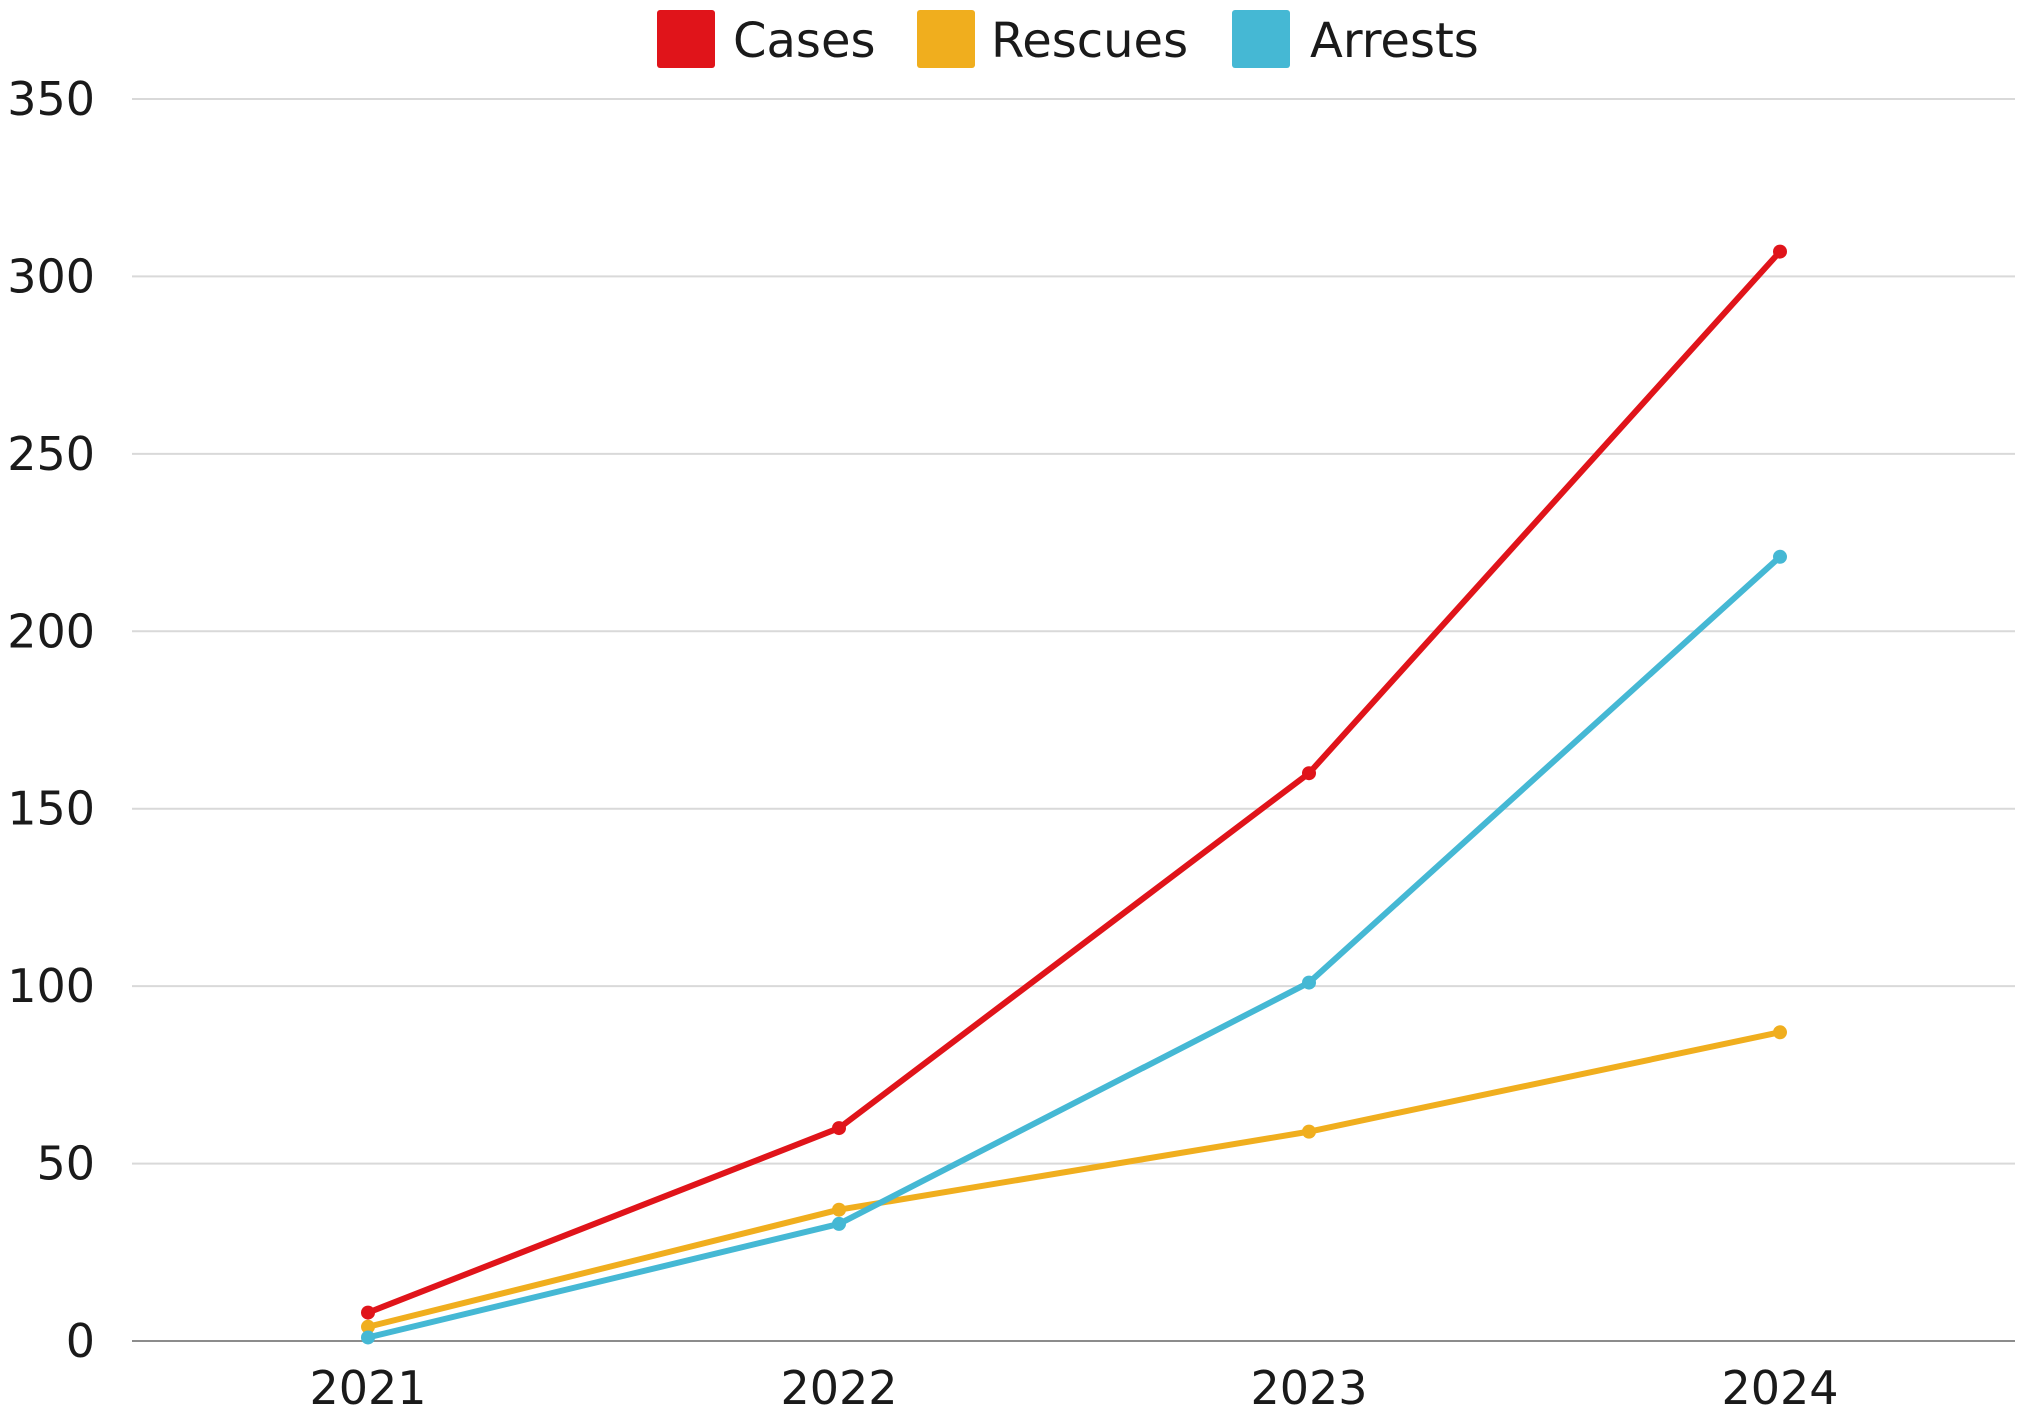 The image size is (2020, 1415). Describe the element at coordinates (1089, 41) in the screenshot. I see `legend-label: Rescues` at that location.